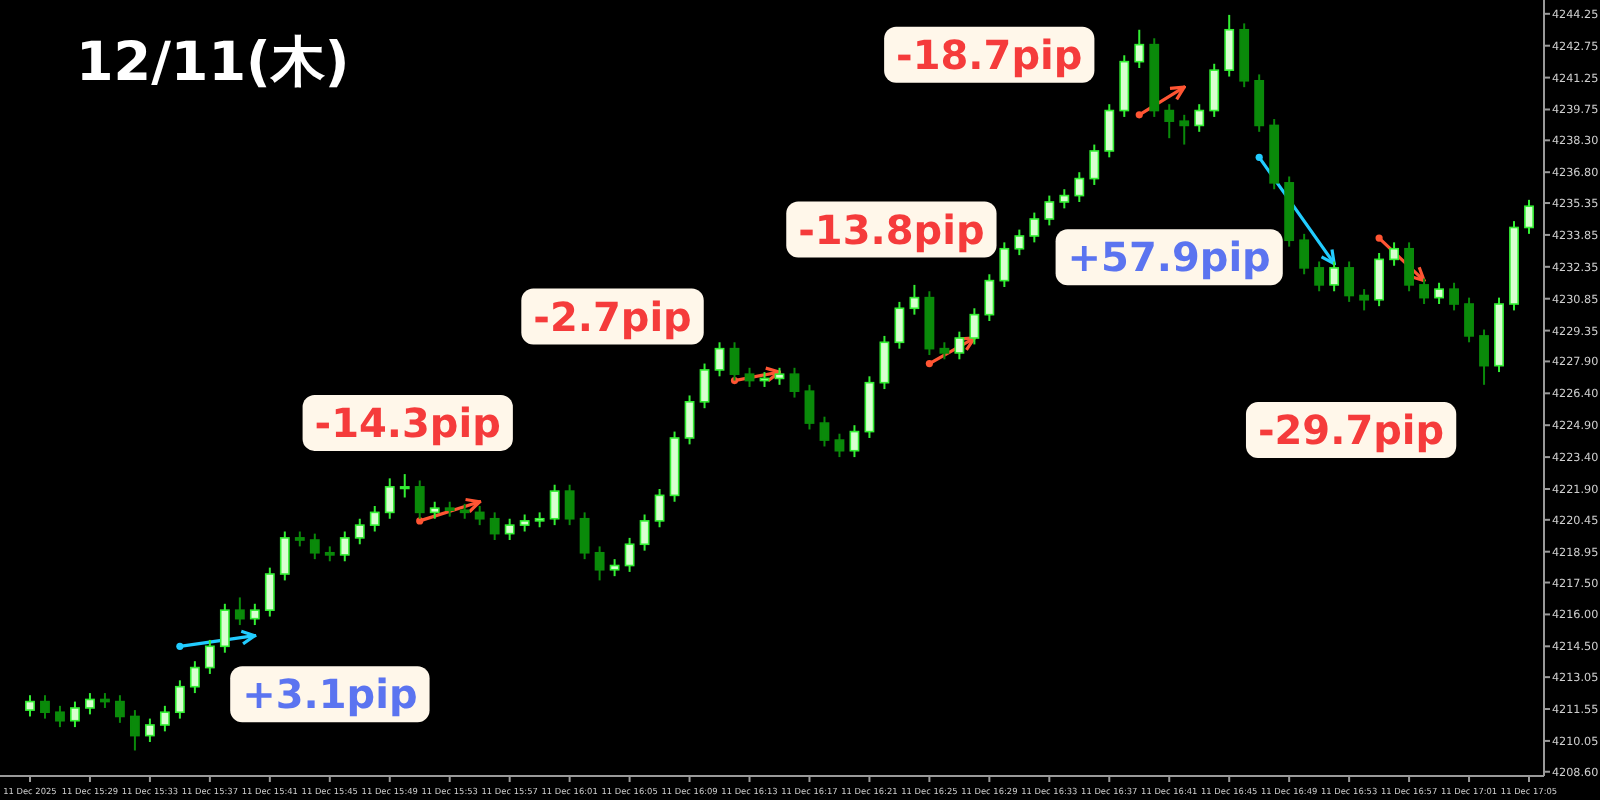  What do you see at coordinates (891, 229) in the screenshot?
I see `annotation: -13.8pip` at bounding box center [891, 229].